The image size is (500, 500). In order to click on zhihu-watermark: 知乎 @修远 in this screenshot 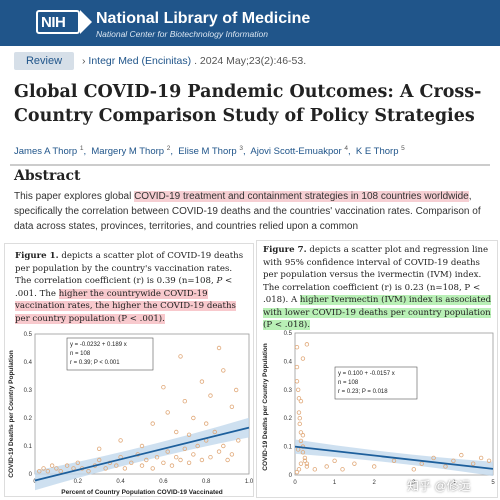, I will do `click(439, 486)`.